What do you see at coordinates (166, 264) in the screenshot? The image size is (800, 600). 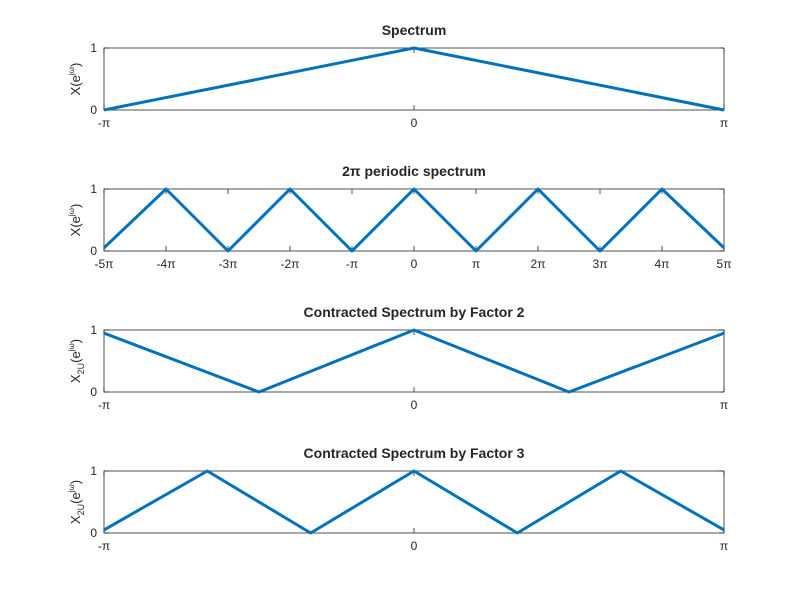 I see `x-tick-label: -4π` at bounding box center [166, 264].